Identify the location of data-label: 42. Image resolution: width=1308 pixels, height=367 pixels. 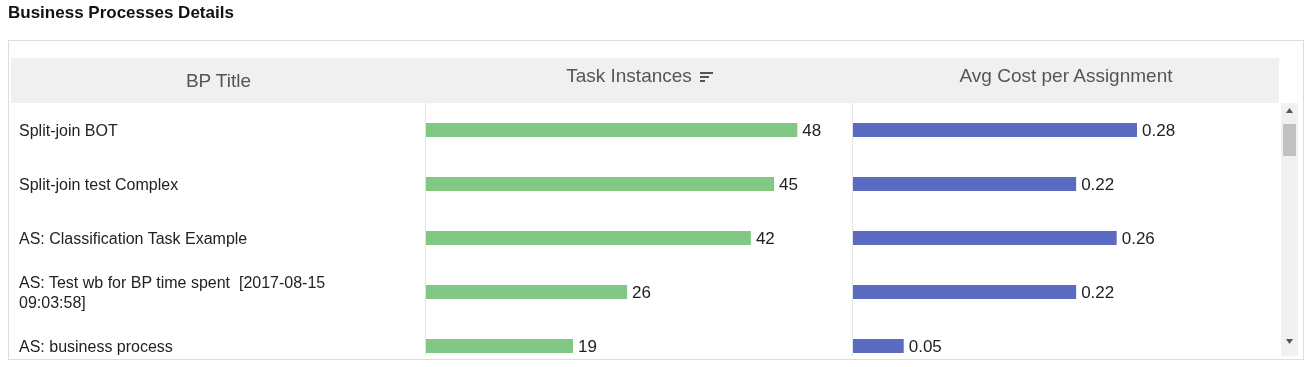
(765, 238).